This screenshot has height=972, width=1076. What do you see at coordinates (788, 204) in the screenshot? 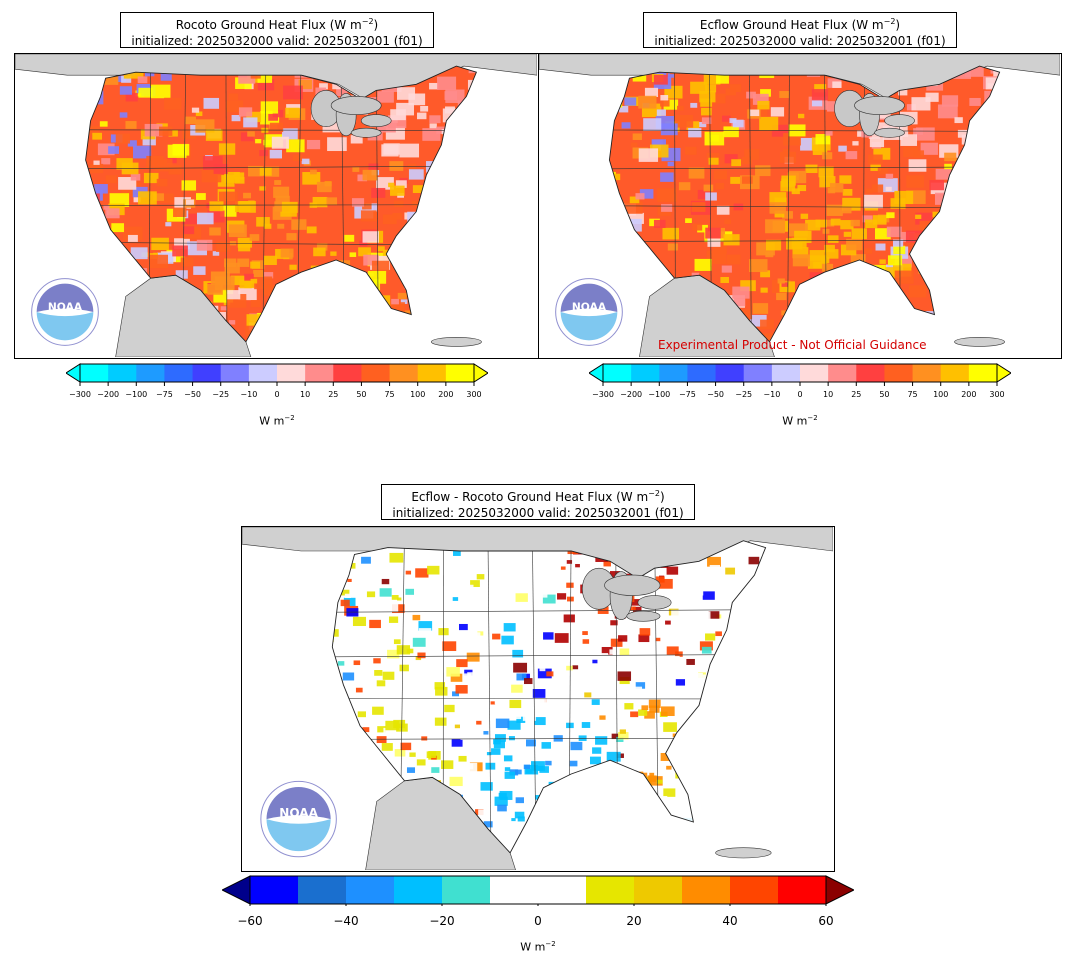
I see `state-border` at bounding box center [788, 204].